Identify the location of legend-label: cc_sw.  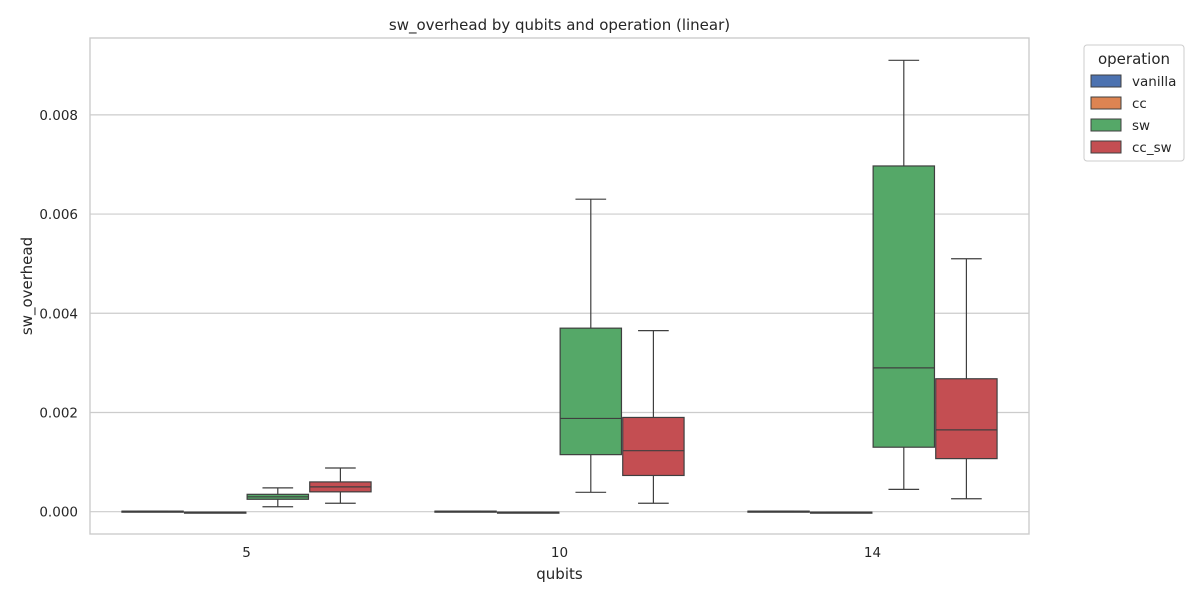
(1152, 148).